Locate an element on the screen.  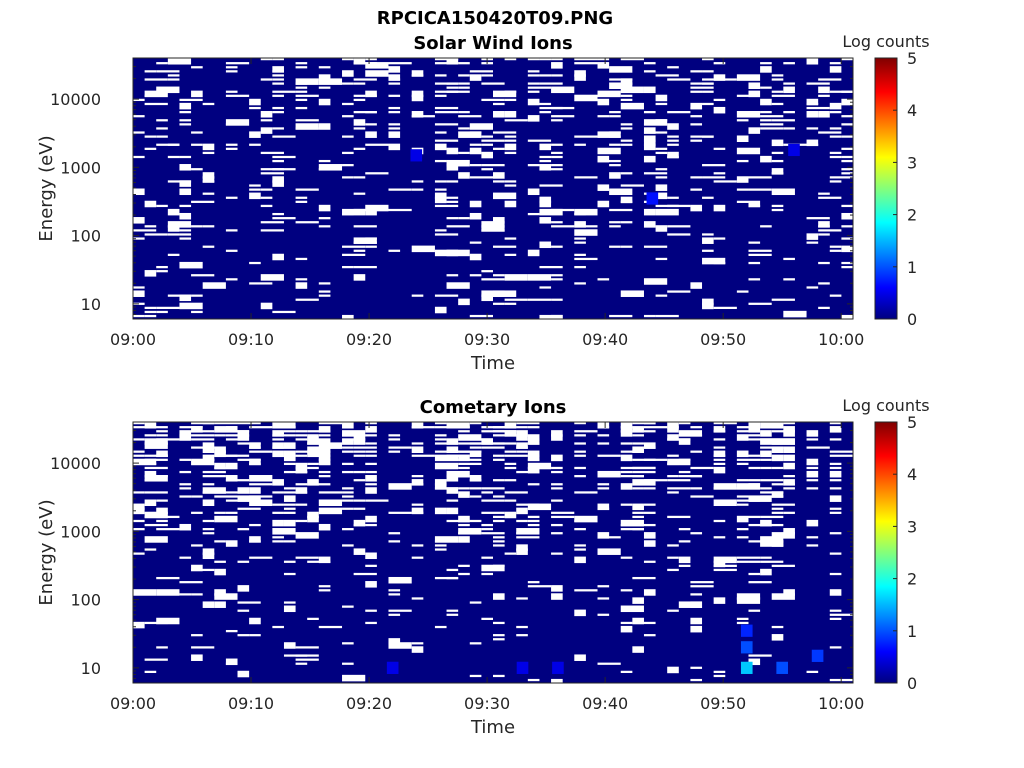
y-tick-label: 10 is located at coordinates (91, 668).